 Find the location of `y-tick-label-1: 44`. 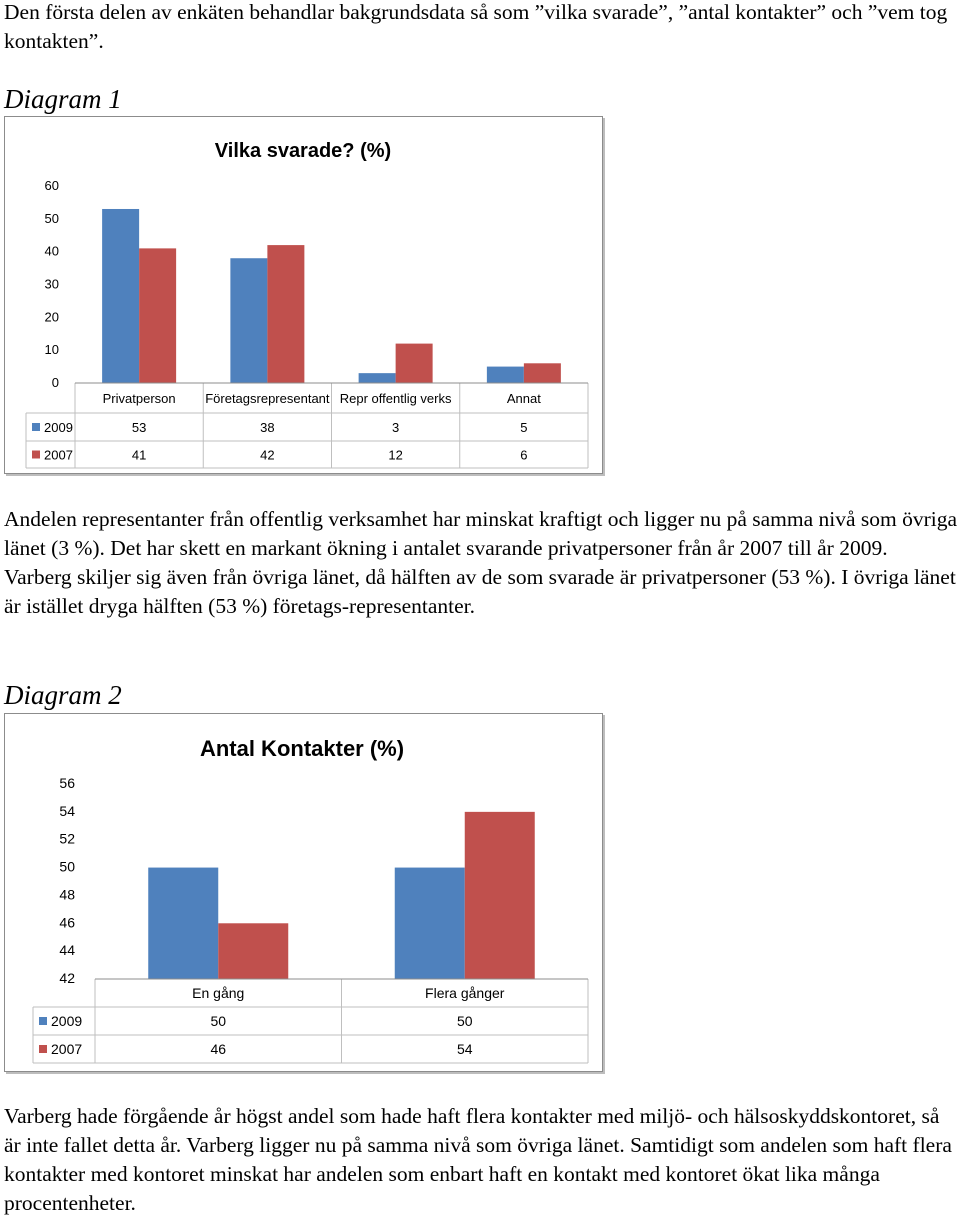

y-tick-label-1: 44 is located at coordinates (67, 950).